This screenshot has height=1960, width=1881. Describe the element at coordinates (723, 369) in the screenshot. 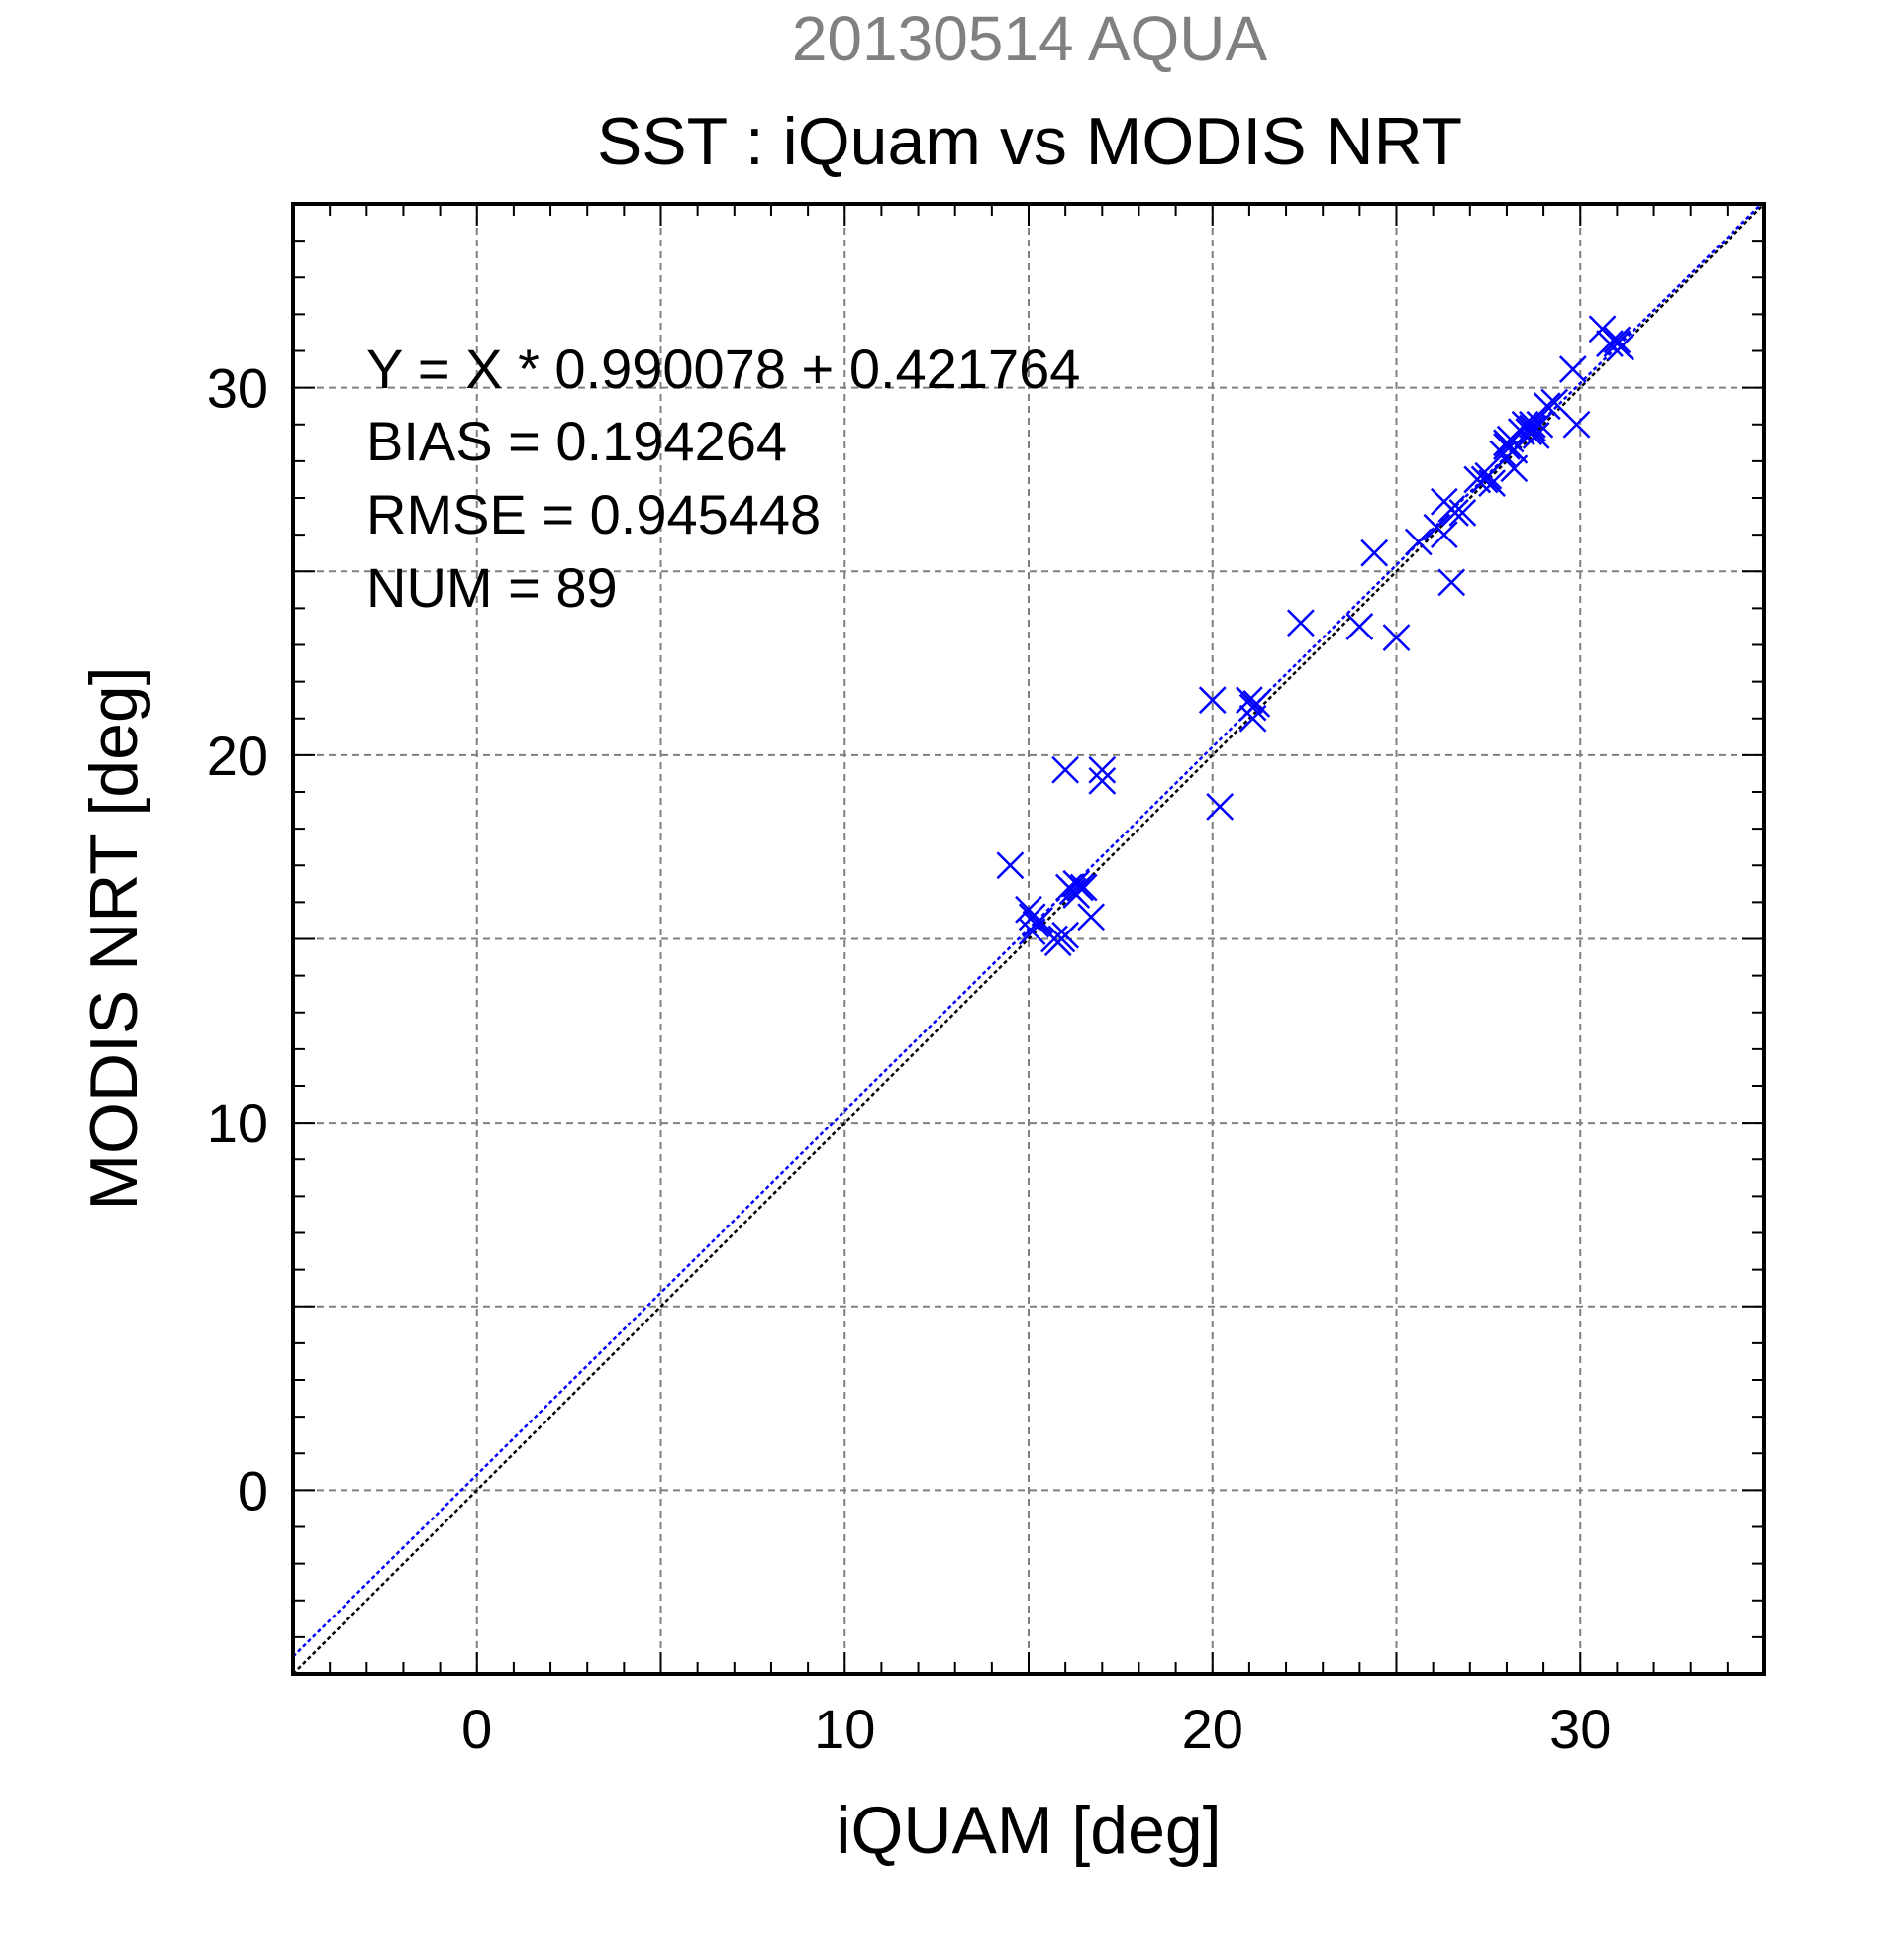

I see `regression-equation-text: Y = X * 0.990078 + 0.421764` at that location.